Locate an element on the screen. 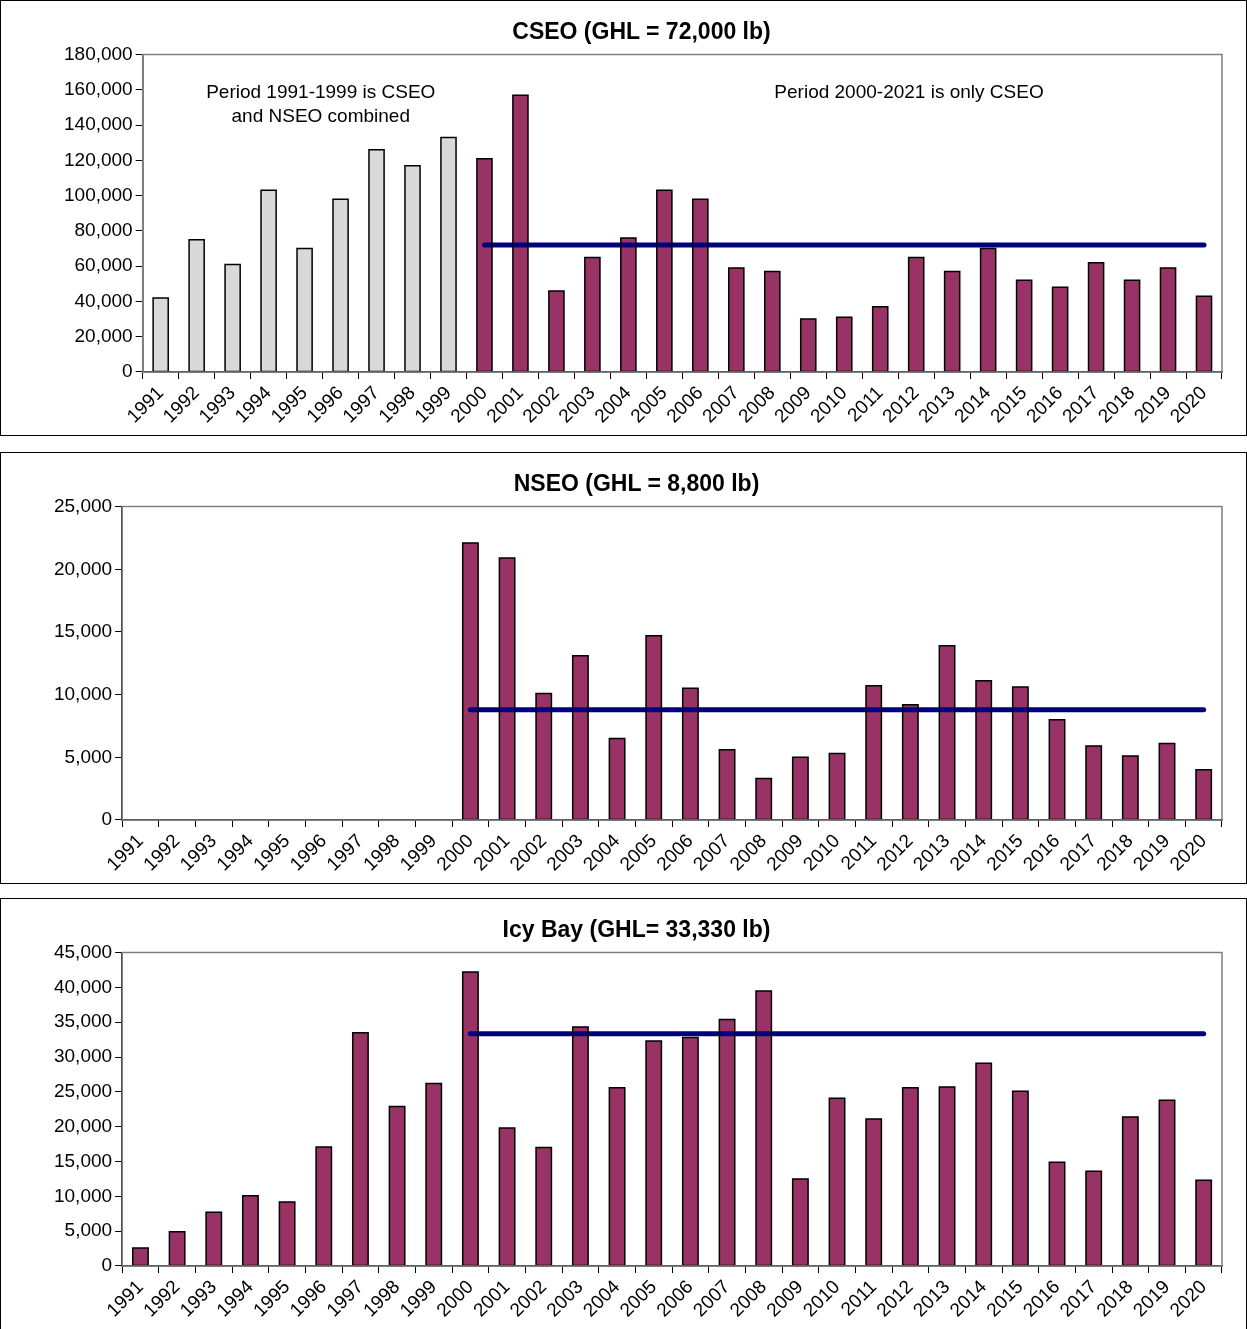  y-tick-label: 100,000 is located at coordinates (98, 194).